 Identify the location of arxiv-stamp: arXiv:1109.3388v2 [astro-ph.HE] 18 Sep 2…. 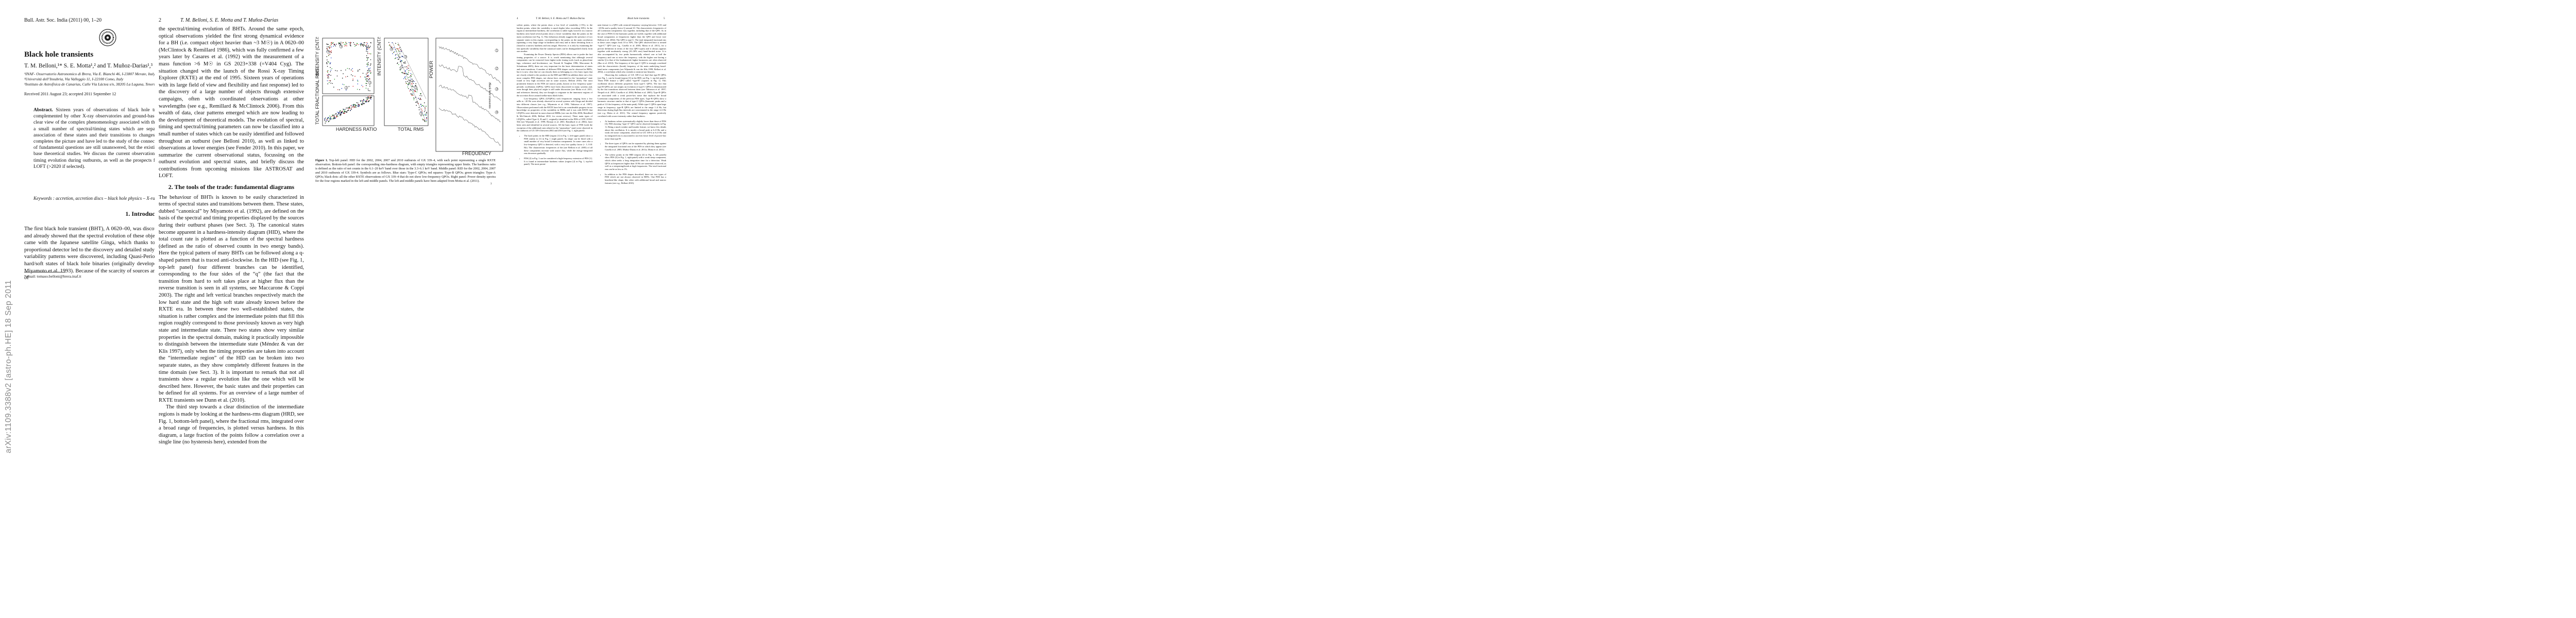
(8, 366).